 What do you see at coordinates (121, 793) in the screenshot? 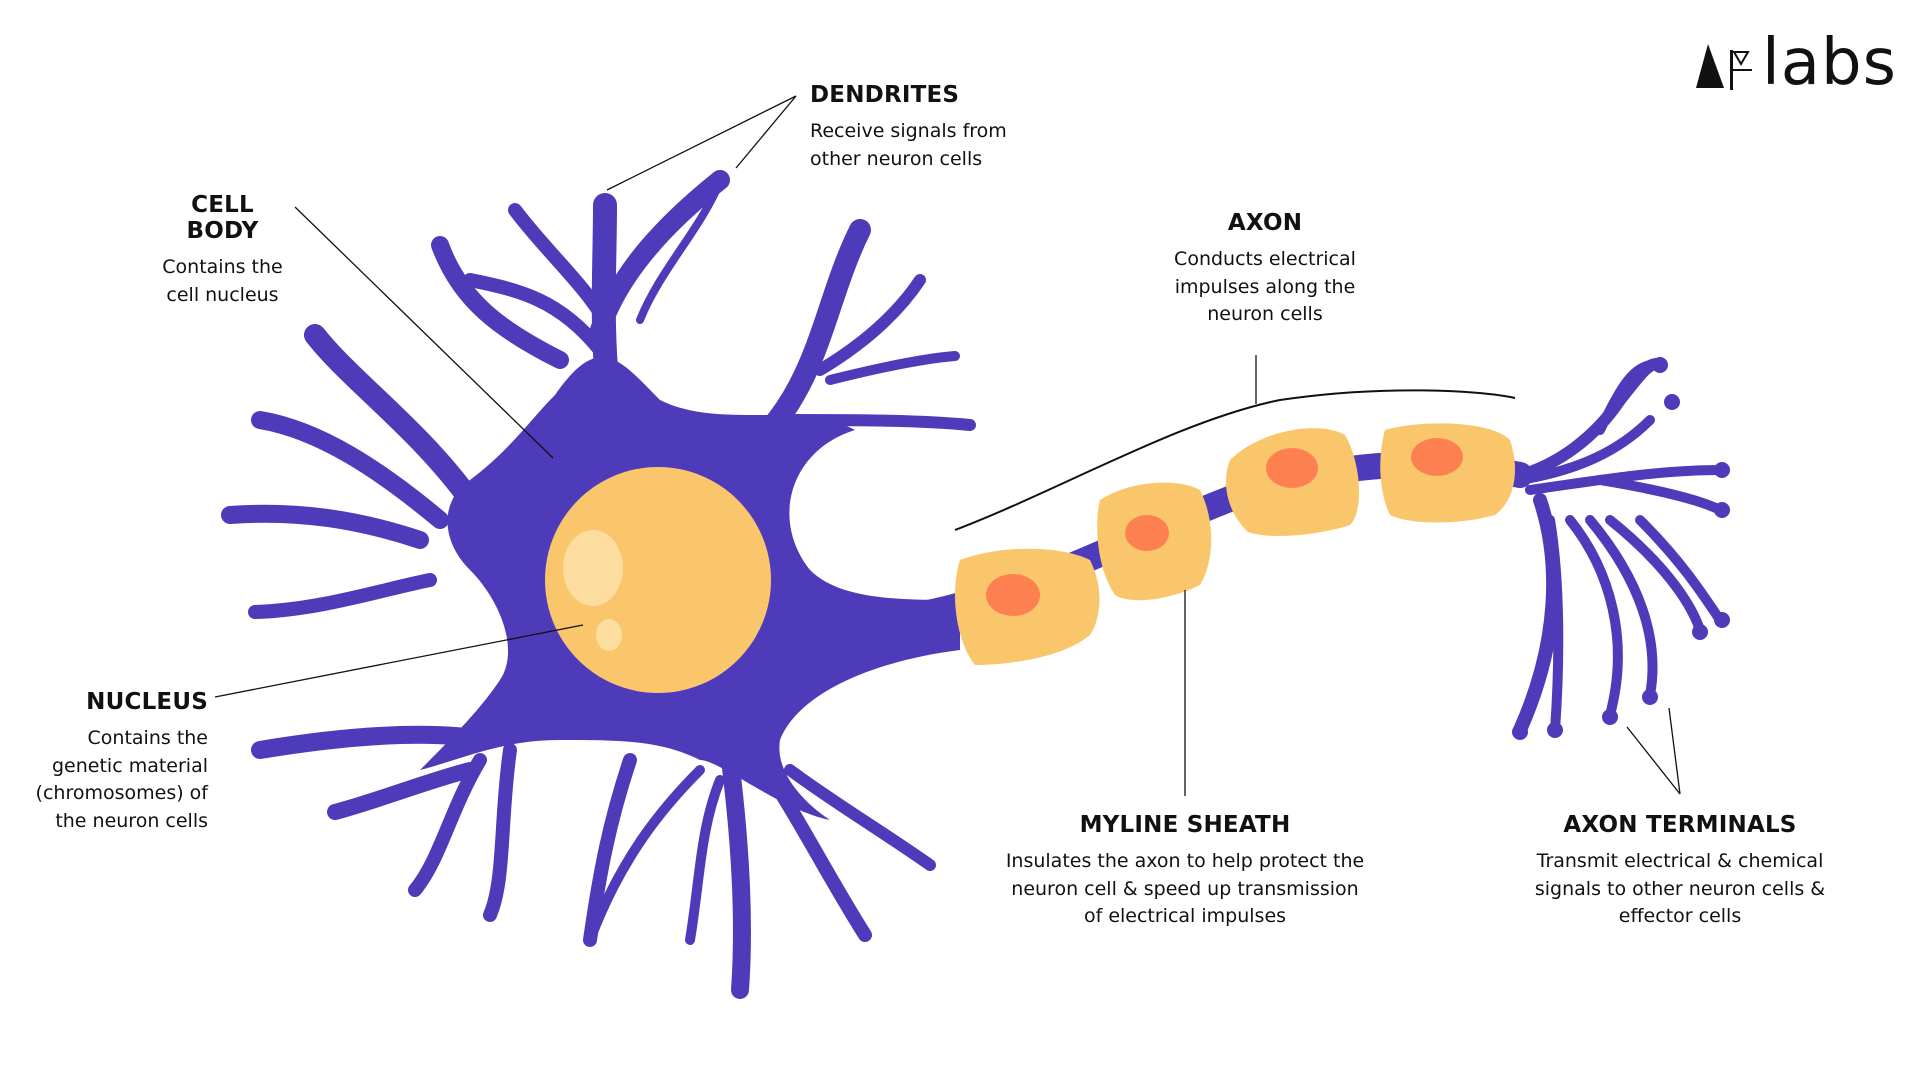
I see `label-desc-line: (chromosomes) of` at bounding box center [121, 793].